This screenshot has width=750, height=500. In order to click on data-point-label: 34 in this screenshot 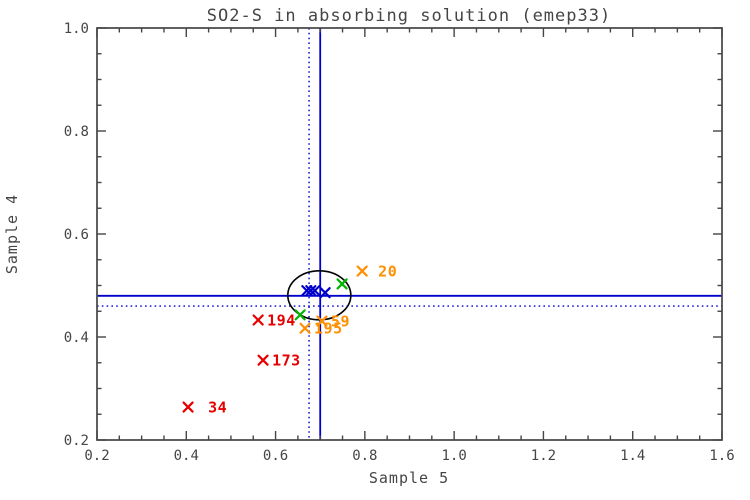, I will do `click(217, 408)`.